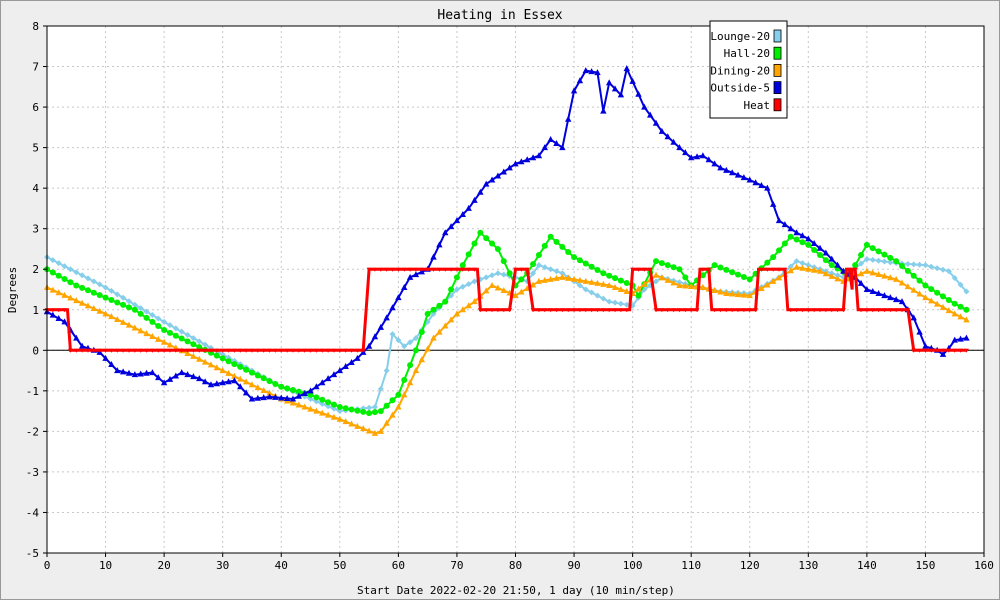  I want to click on x-tick-label: 150, so click(926, 565).